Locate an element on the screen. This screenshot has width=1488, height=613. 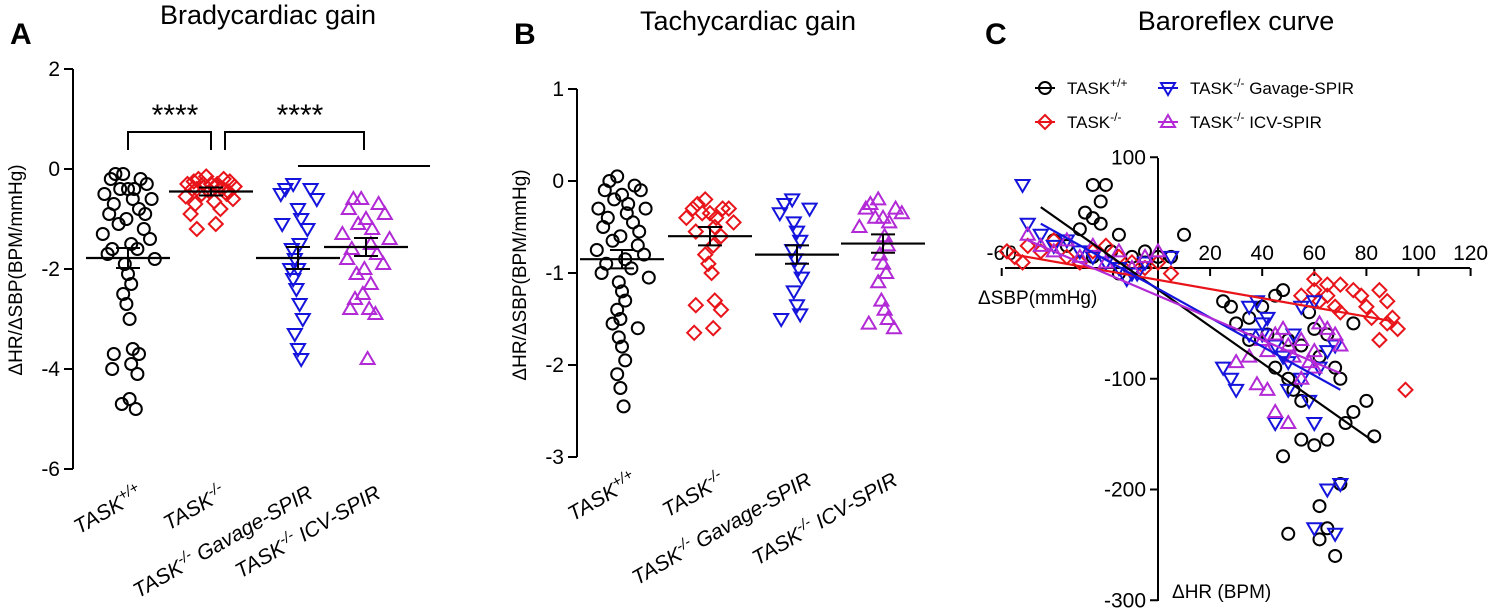
y-tick-label: 1 is located at coordinates (558, 89).